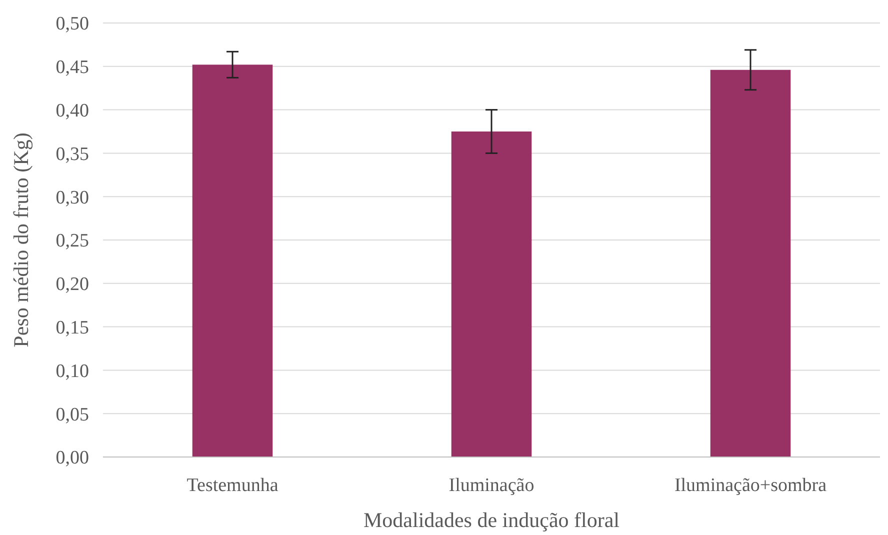 This screenshot has height=535, width=888. I want to click on y-tick-label: 0,50, so click(72, 24).